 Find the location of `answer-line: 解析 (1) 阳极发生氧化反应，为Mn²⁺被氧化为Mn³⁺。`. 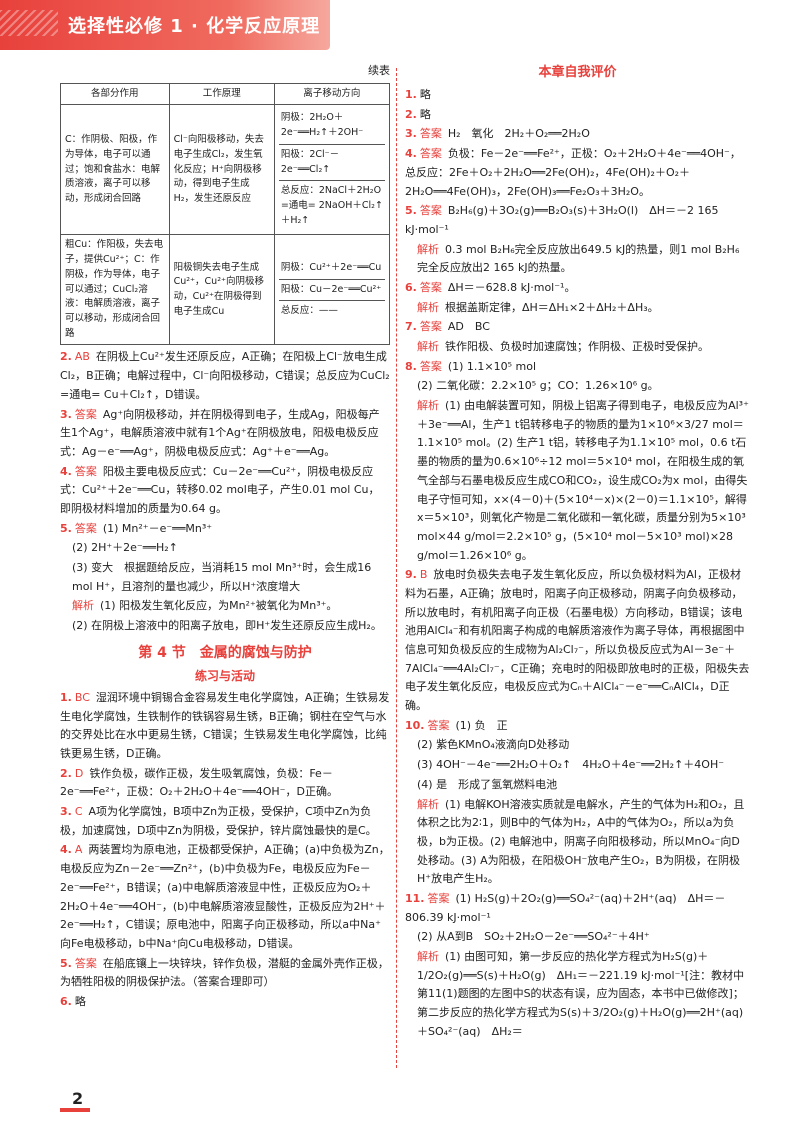

answer-line: 解析 (1) 阳极发生氧化反应，为Mn²⁺被氧化为Mn³⁺。 is located at coordinates (205, 606).